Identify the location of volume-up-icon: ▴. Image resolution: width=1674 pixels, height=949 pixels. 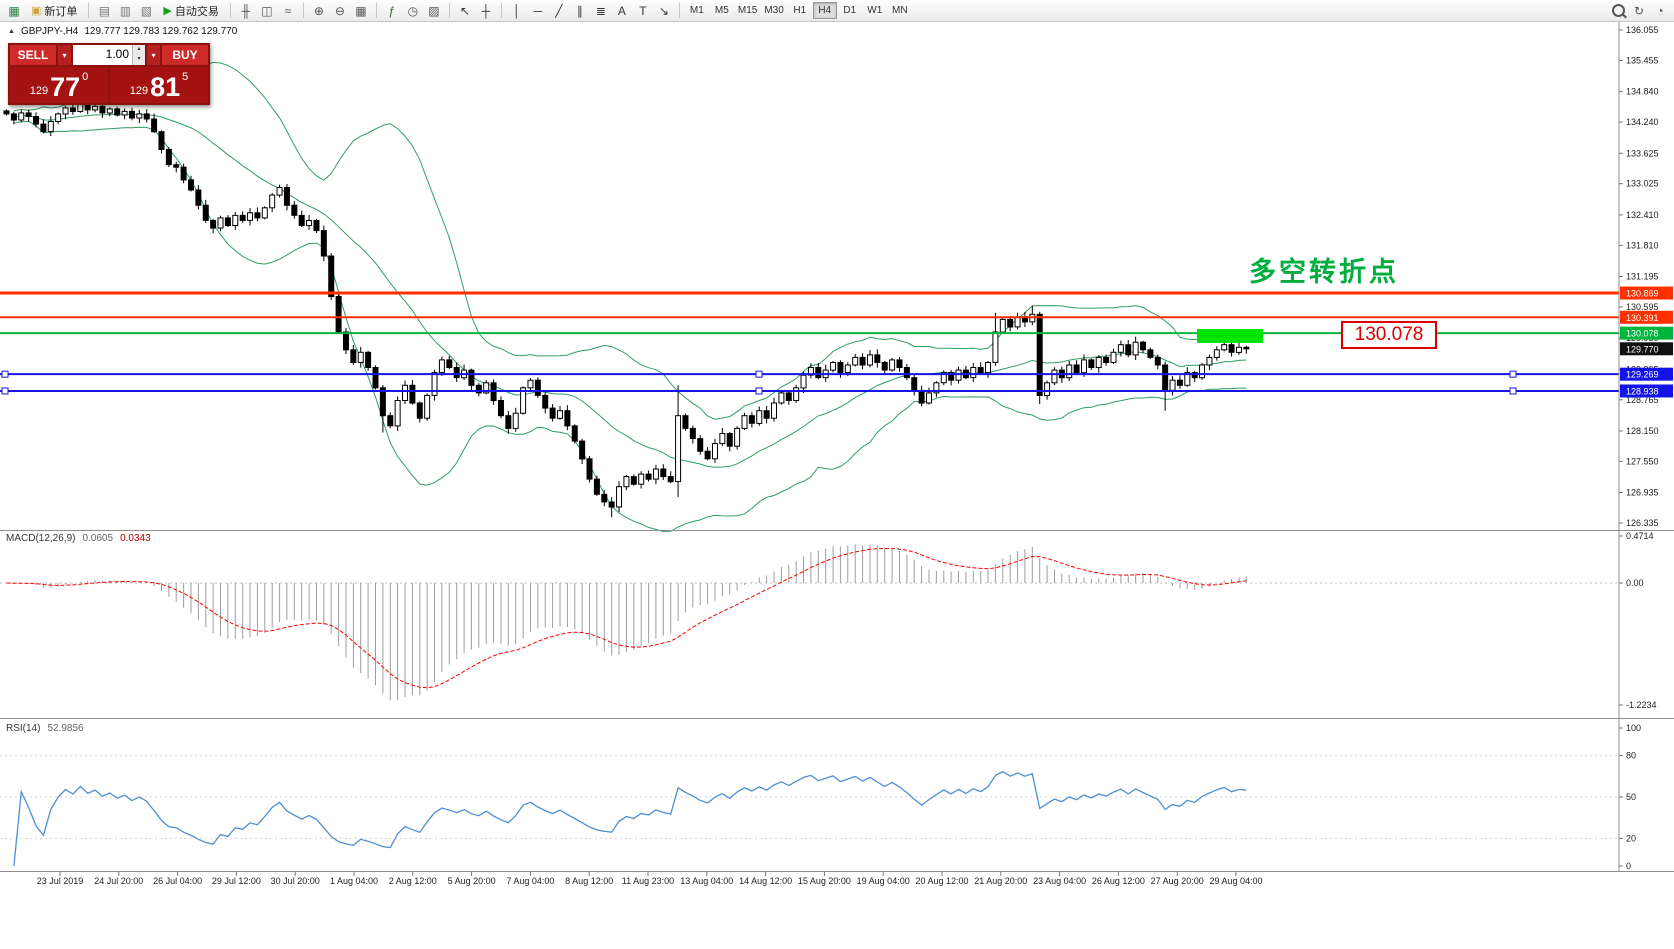
(139, 50).